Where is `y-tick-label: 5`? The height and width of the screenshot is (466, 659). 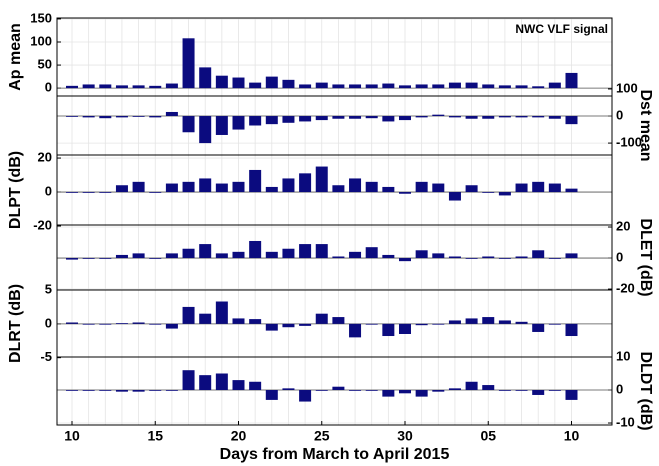 y-tick-label: 5 is located at coordinates (48, 288).